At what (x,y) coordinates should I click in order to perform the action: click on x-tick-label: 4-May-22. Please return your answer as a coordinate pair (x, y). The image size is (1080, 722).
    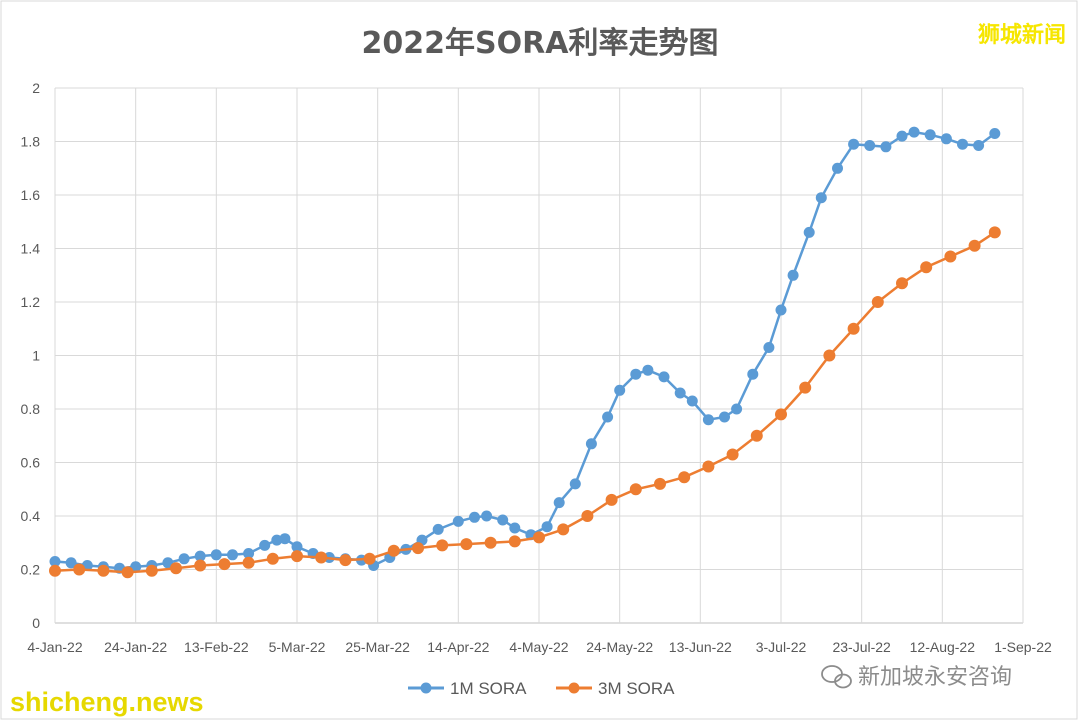
    Looking at the image, I should click on (538, 647).